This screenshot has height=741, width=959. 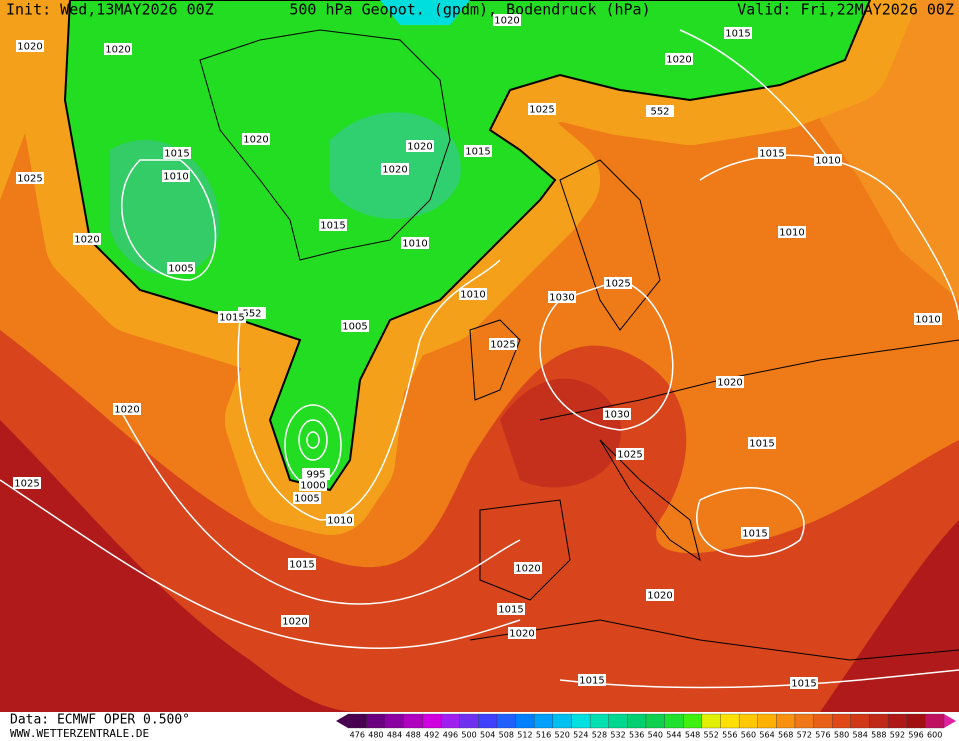 I want to click on scale-label: 576, so click(x=822, y=735).